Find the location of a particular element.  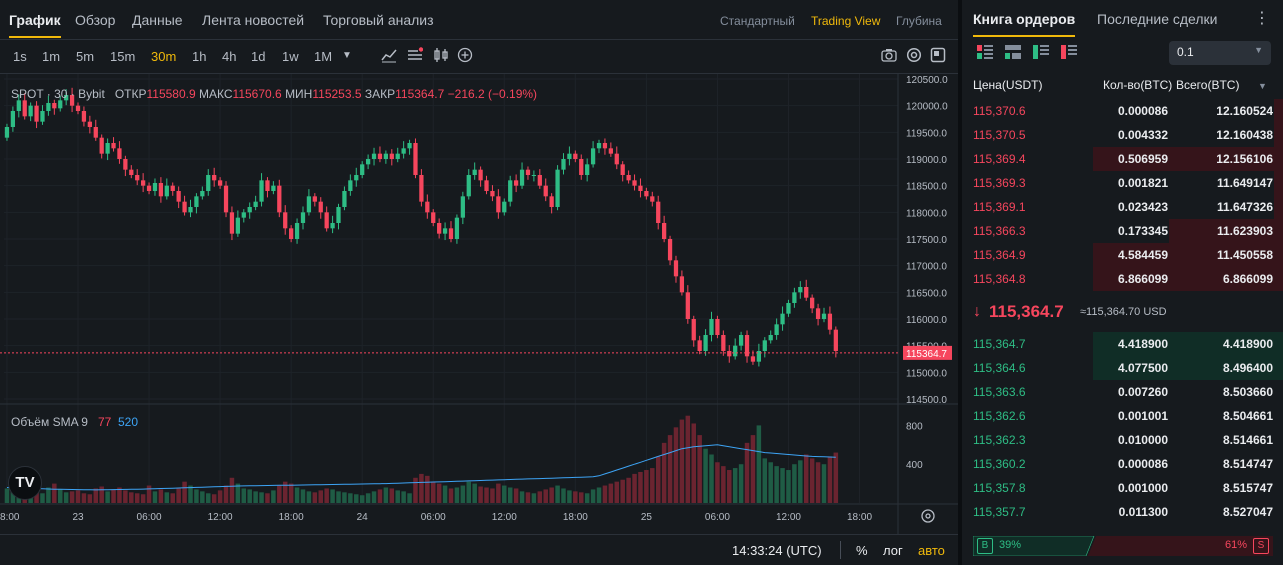

total-sort-icon: ▼ is located at coordinates (1262, 86).